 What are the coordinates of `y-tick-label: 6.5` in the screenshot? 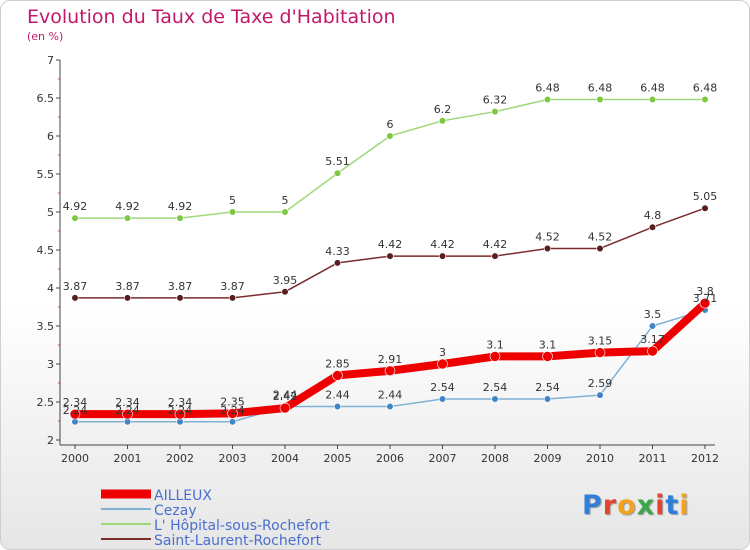 It's located at (46, 98).